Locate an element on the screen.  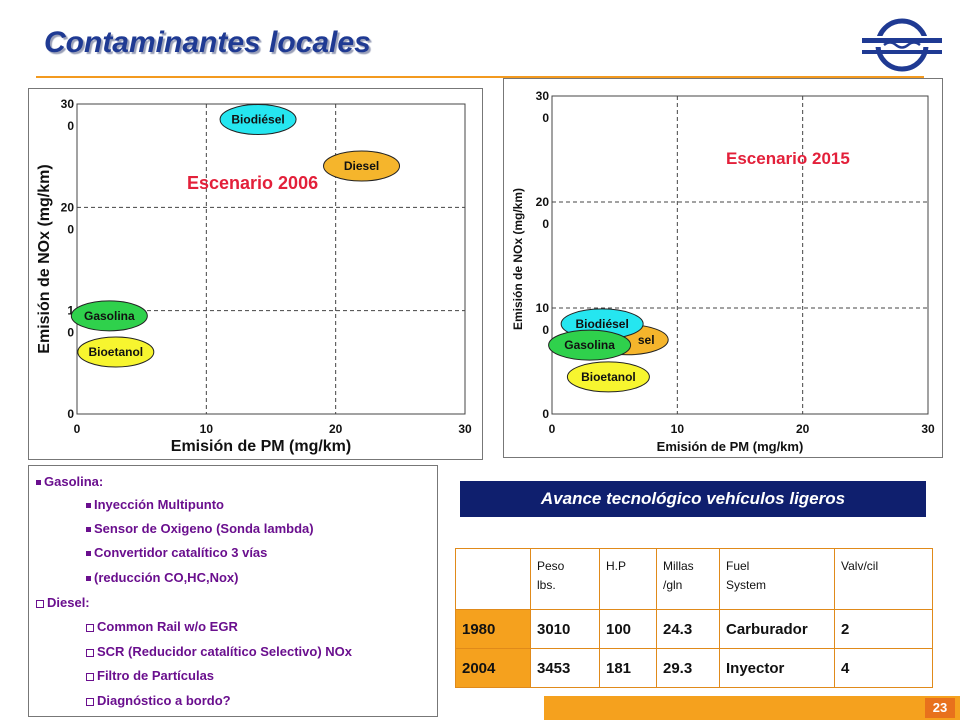
note-item: Common Rail w/o EGR is located at coordinates (162, 626).